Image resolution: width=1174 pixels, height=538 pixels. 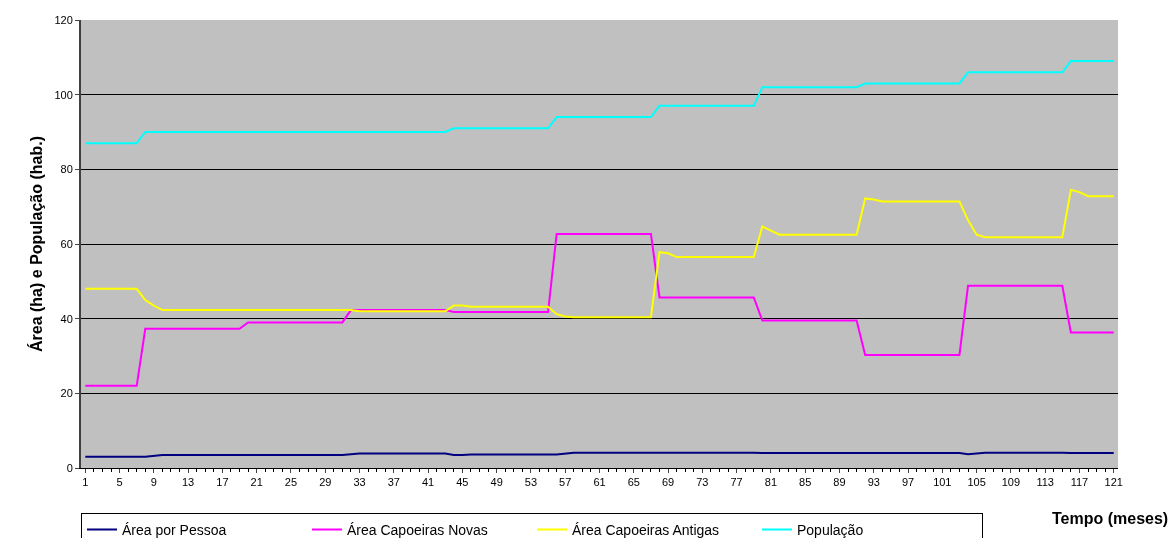 I want to click on legend-label: Área Capoeiras Antigas, so click(x=646, y=529).